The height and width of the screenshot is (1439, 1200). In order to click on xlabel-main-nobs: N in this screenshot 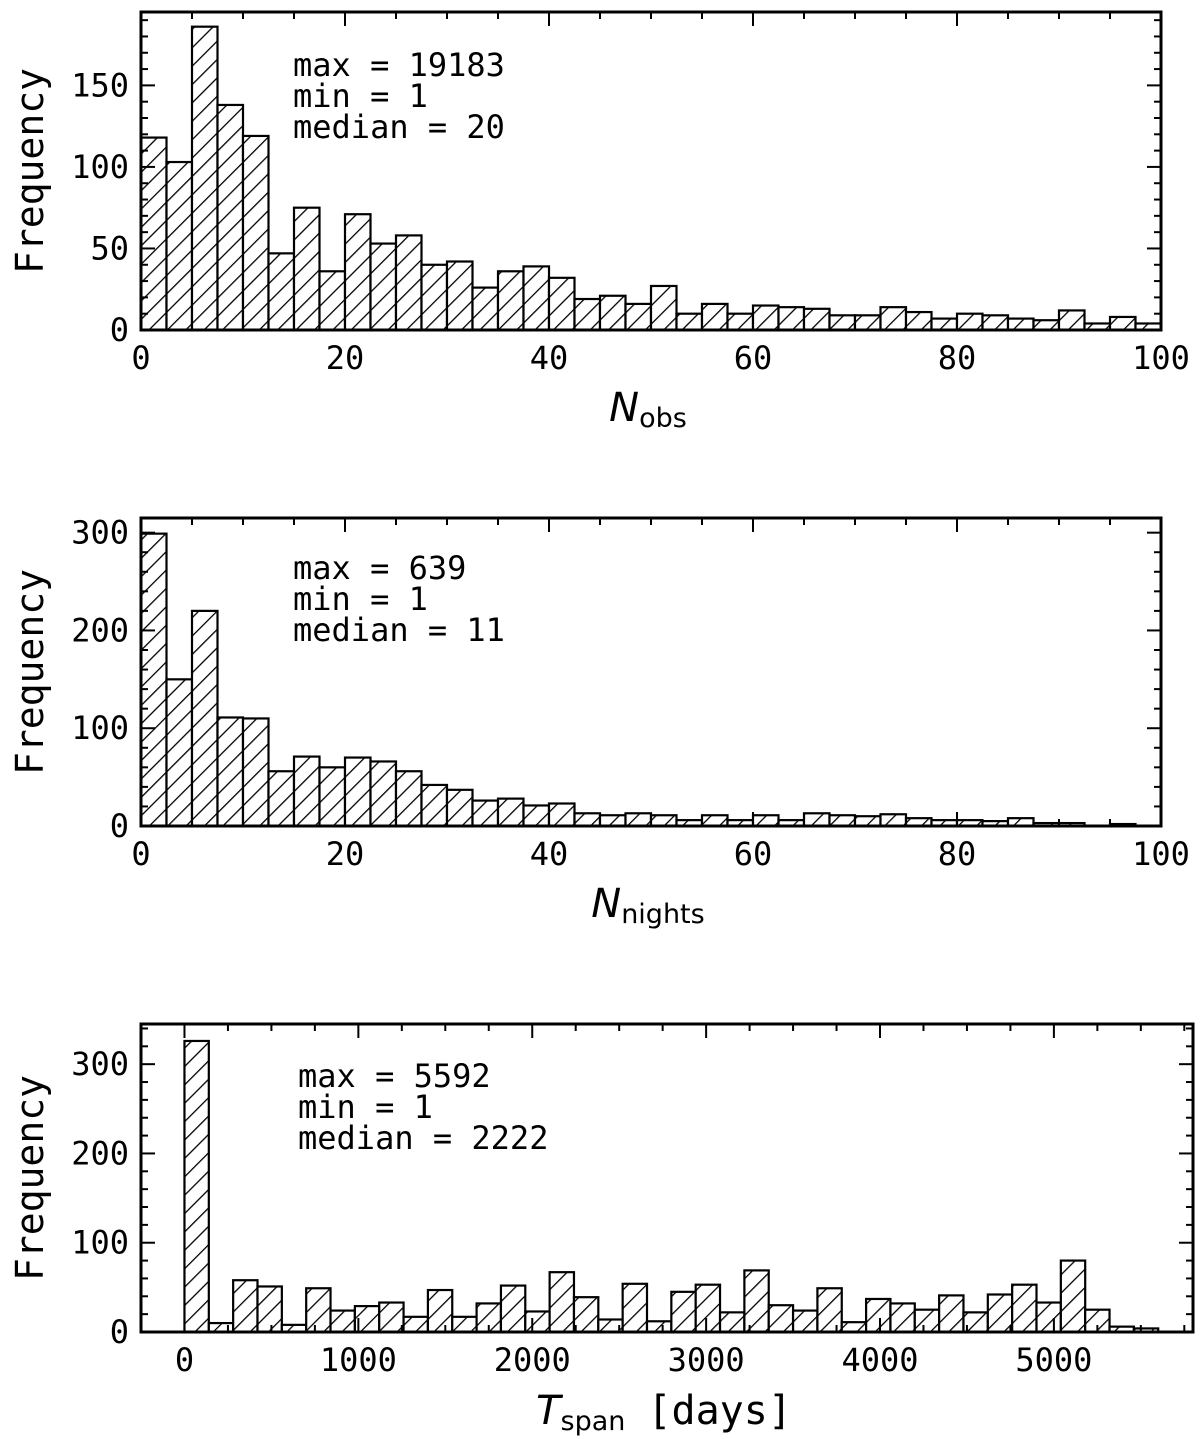, I will do `click(624, 408)`.